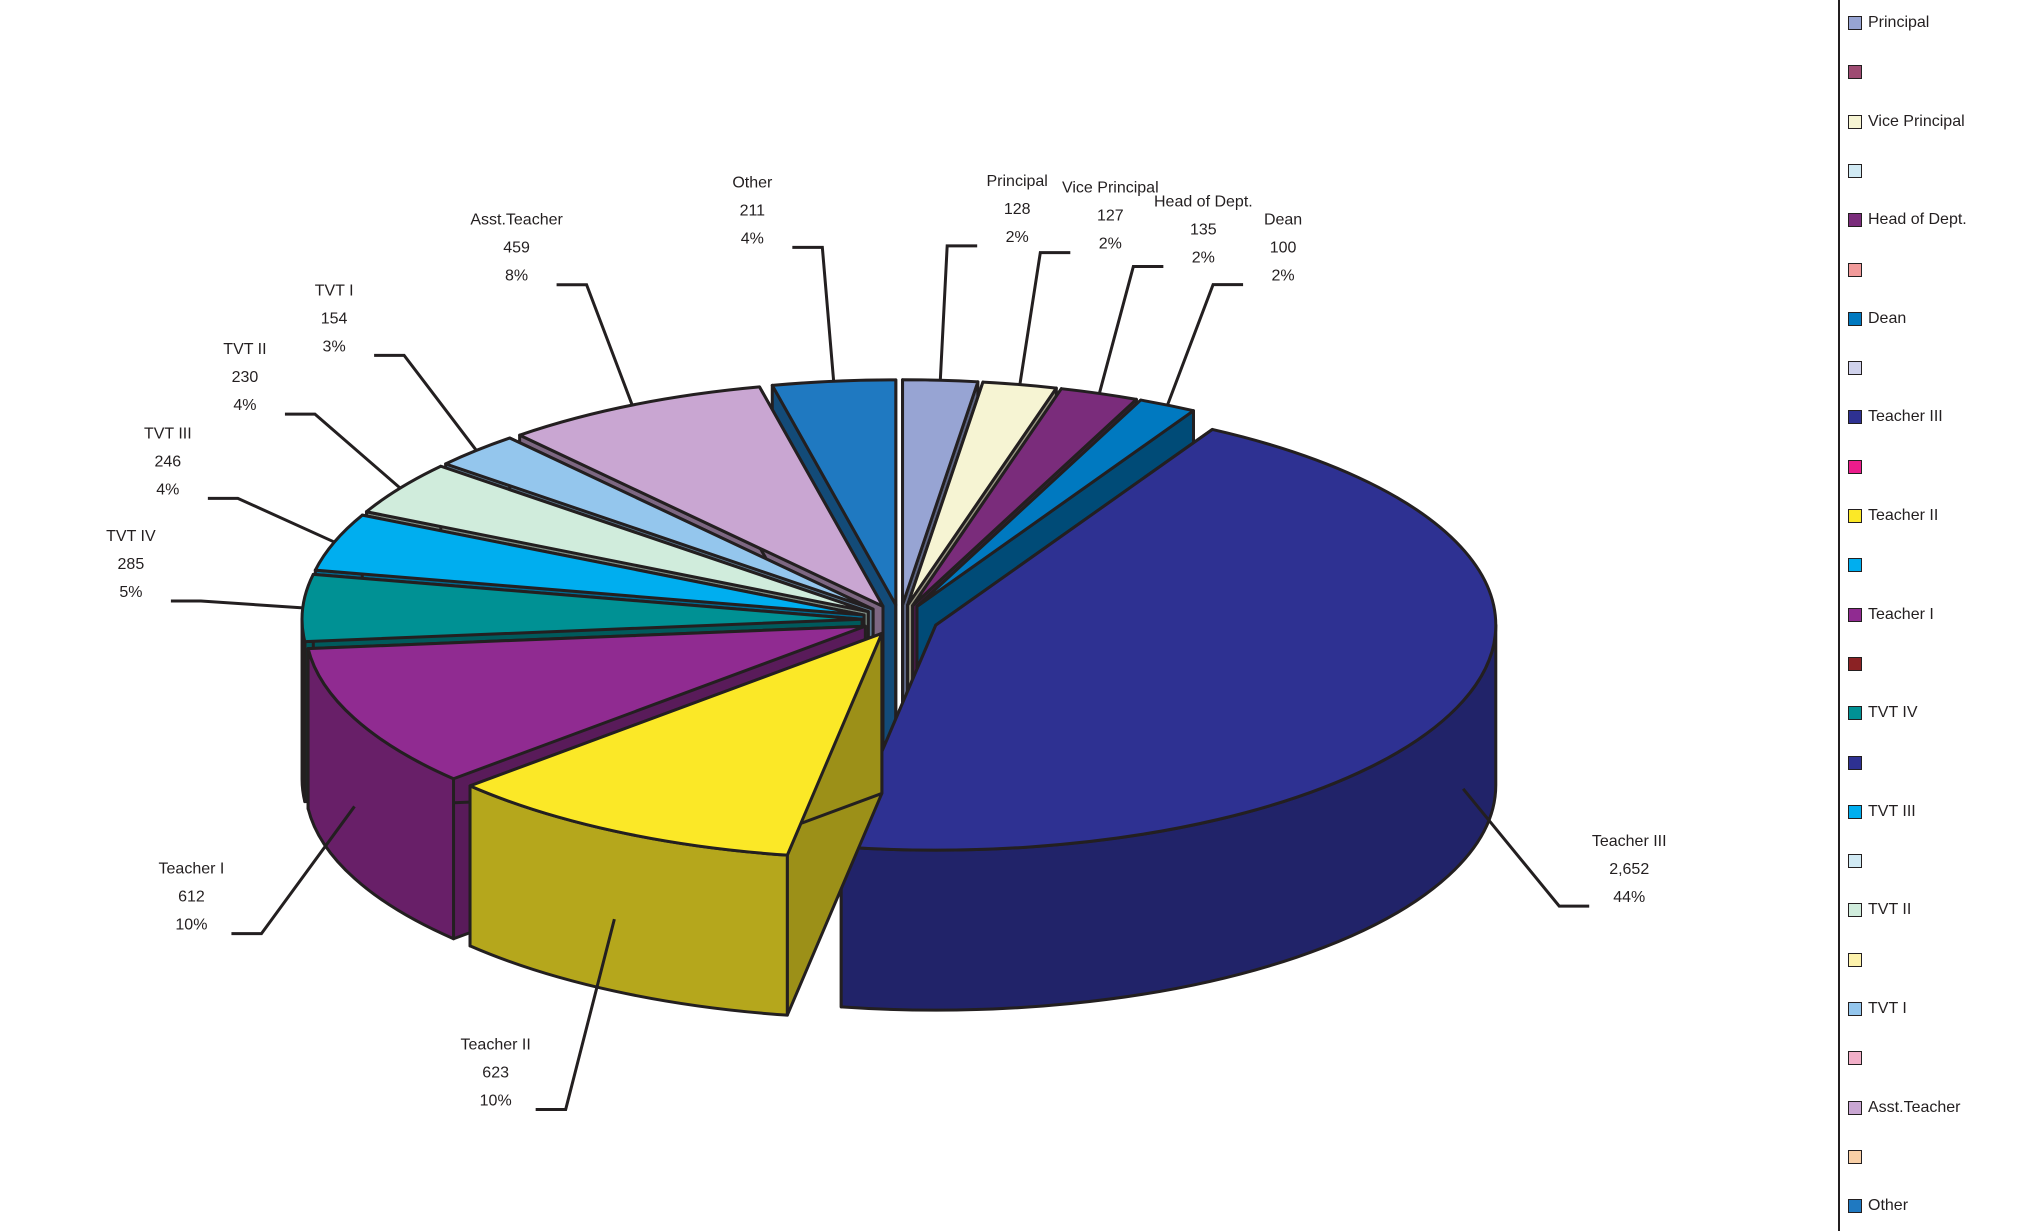  What do you see at coordinates (1283, 276) in the screenshot?
I see `slice-percent-dean: 2%` at bounding box center [1283, 276].